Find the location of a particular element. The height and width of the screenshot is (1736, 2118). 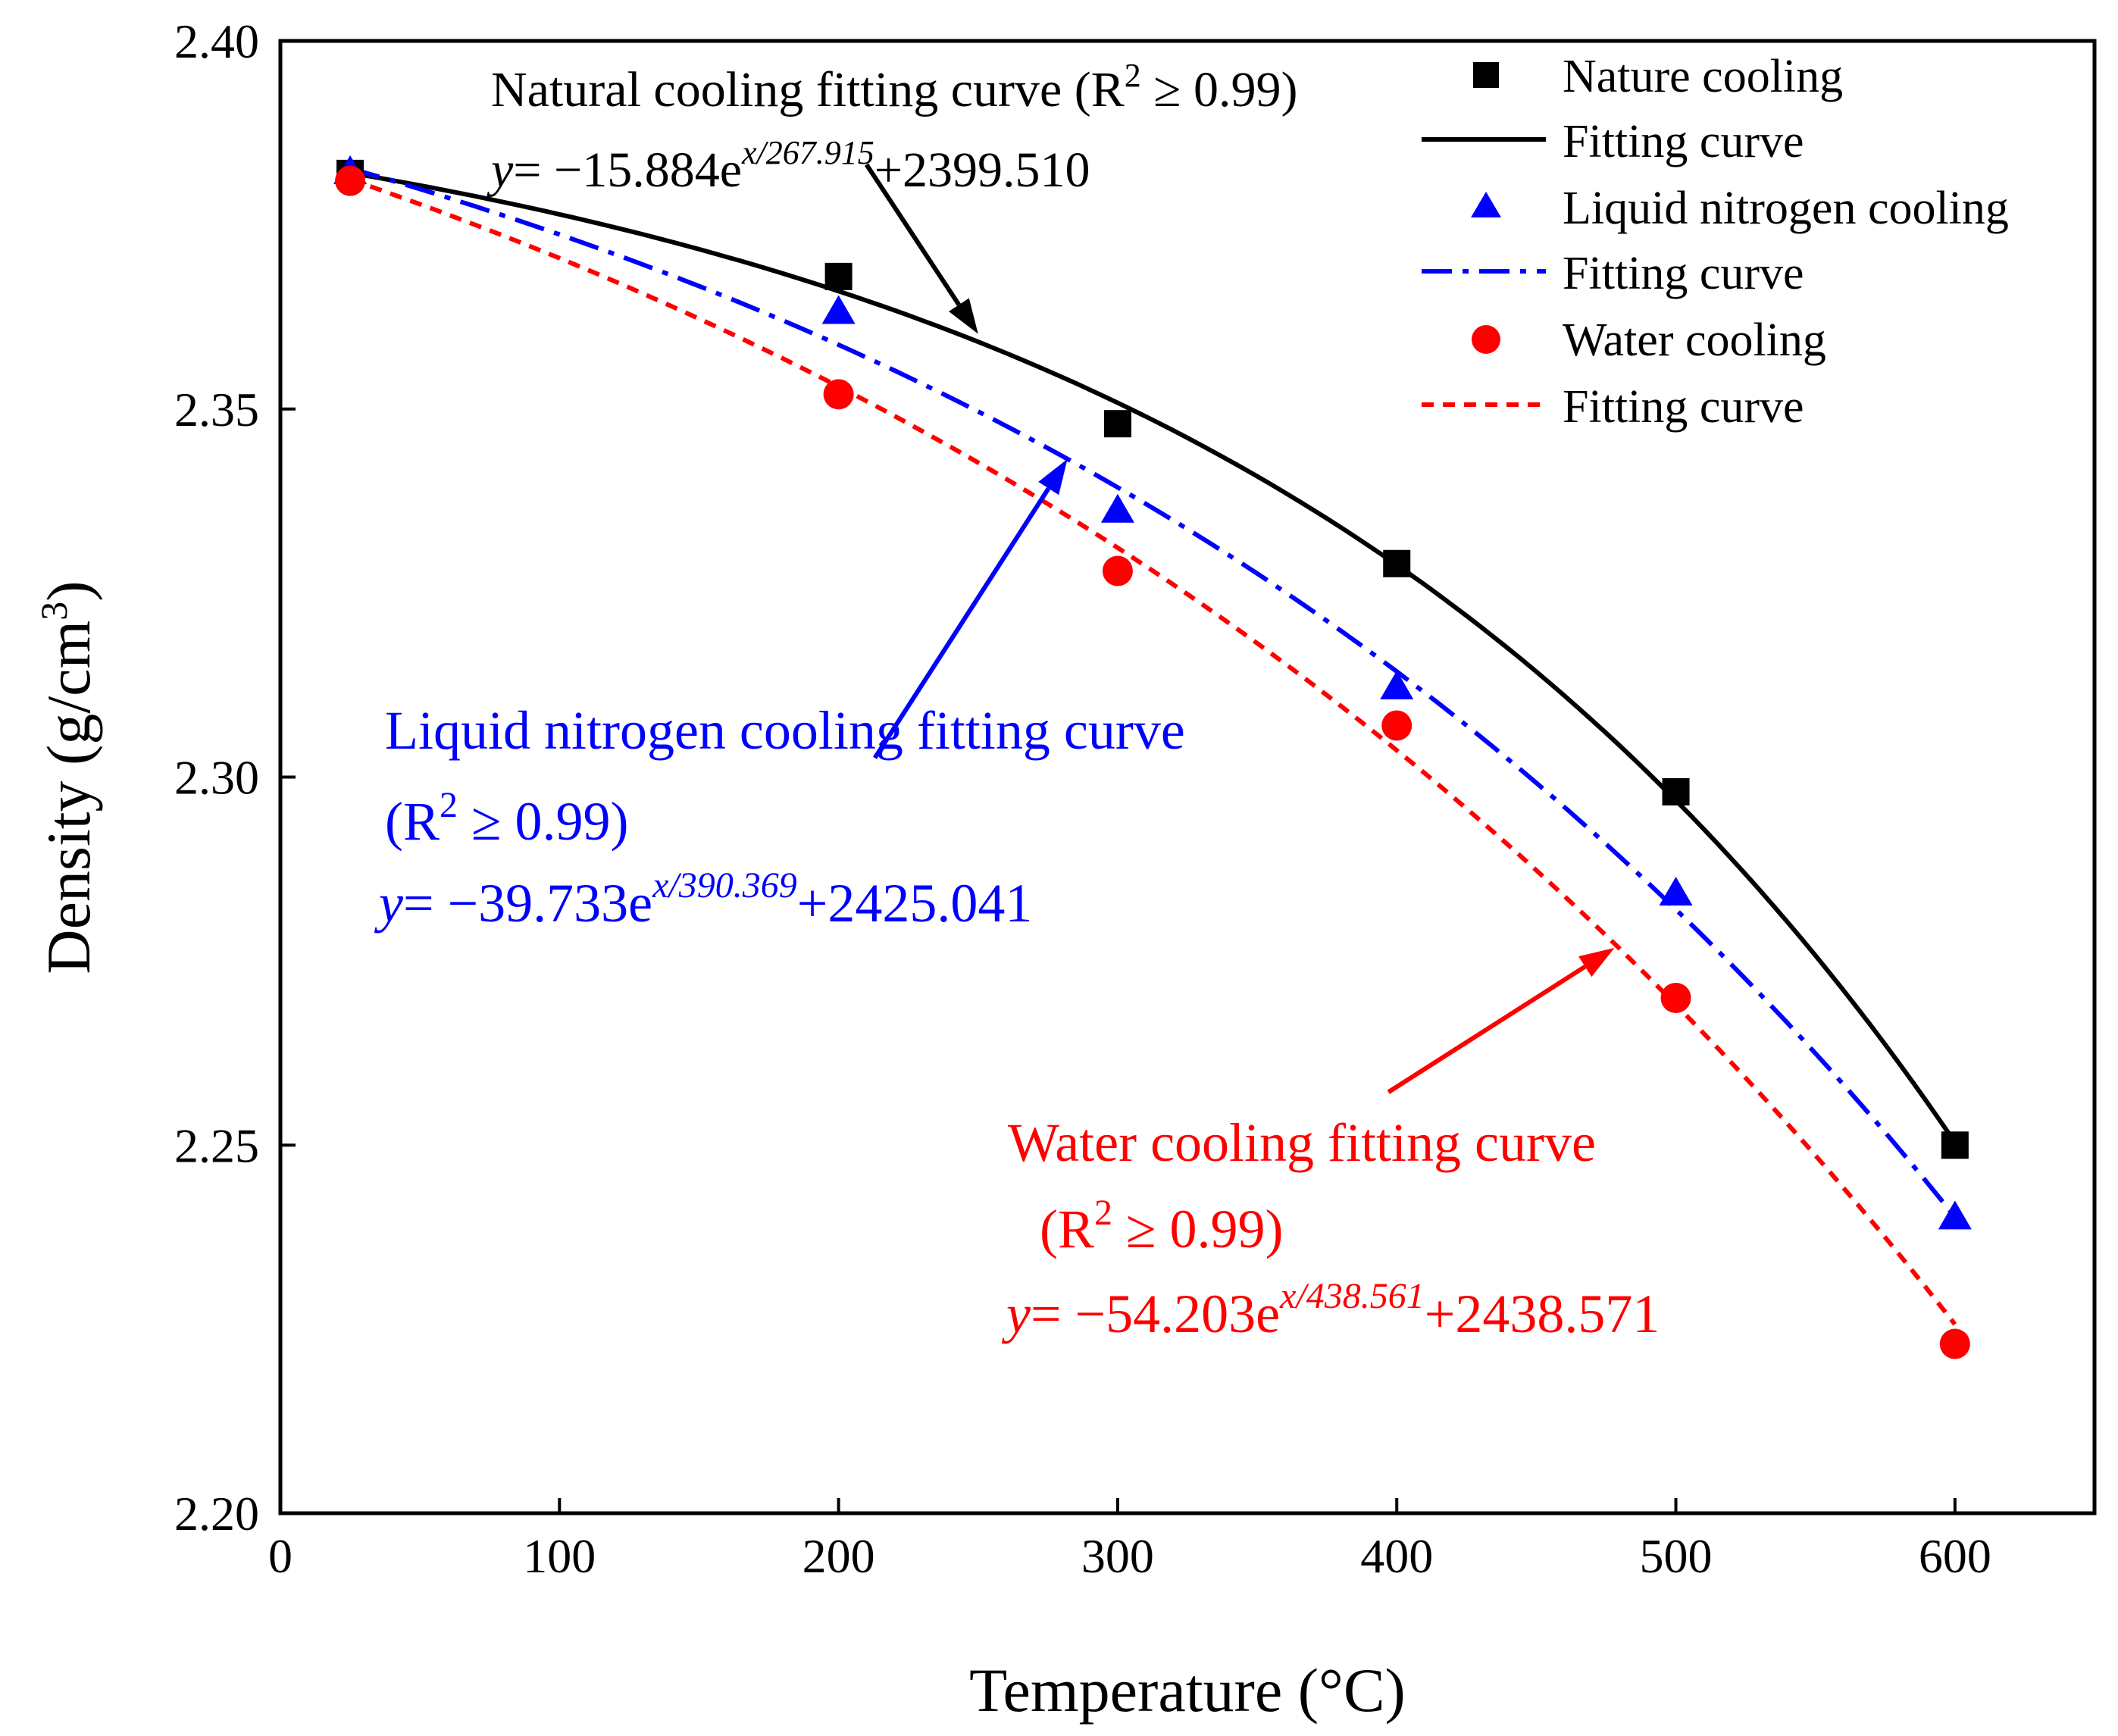

arrow-natural-shaft is located at coordinates (913, 235).